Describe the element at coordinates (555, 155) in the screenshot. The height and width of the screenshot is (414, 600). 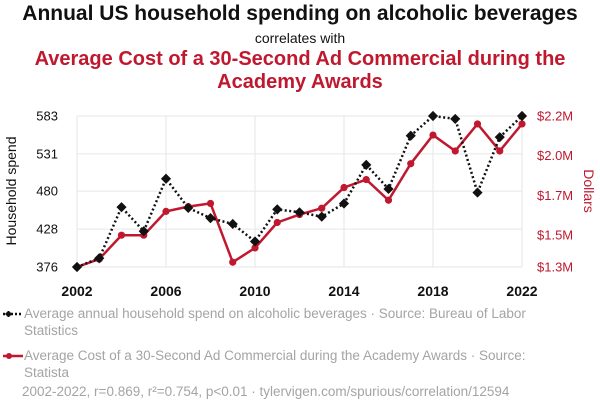
I see `y-right-tick-label: $2.0M` at that location.